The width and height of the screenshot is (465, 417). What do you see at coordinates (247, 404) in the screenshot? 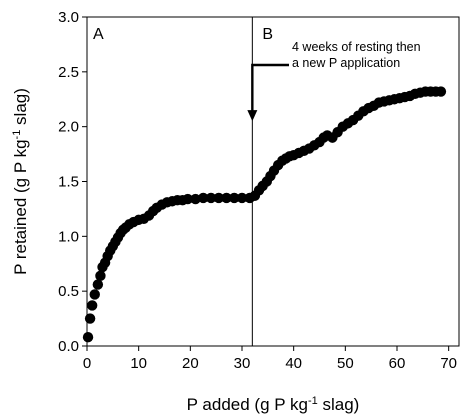
I see `x-axis-label-main: P added (g P kg` at bounding box center [247, 404].